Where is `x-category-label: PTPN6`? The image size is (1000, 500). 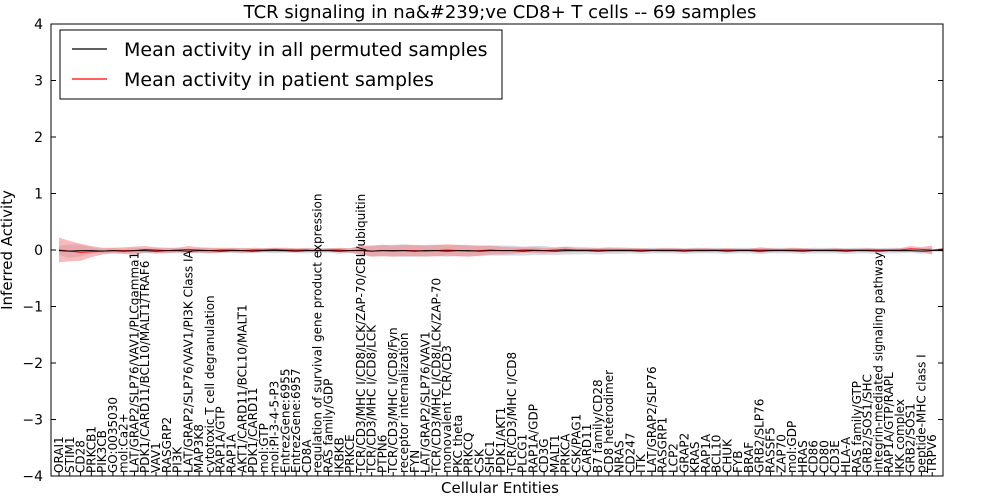
x-category-label: PTPN6 is located at coordinates (382, 454).